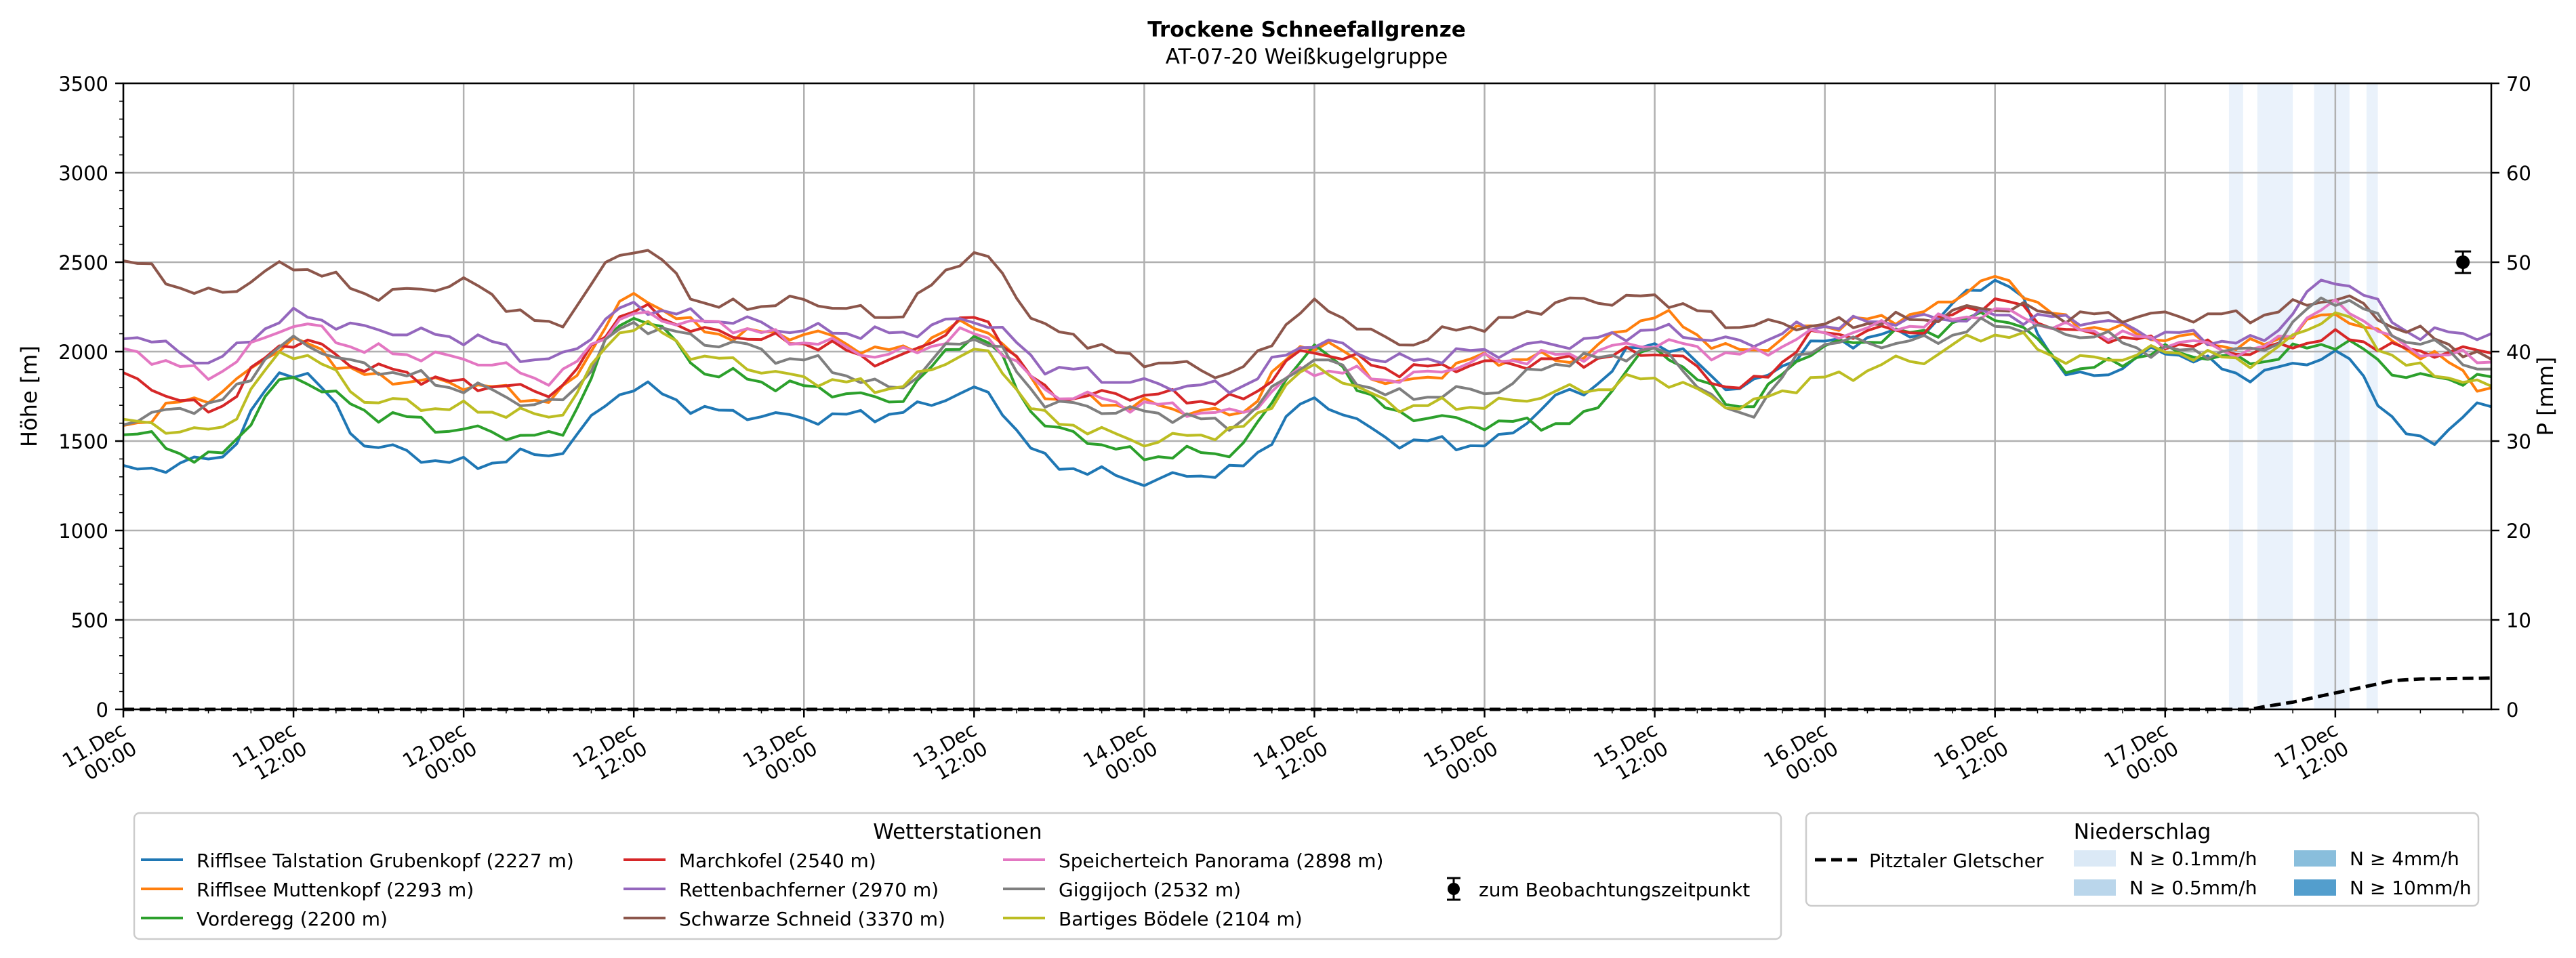  I want to click on legend-precip-title: Niederschlag, so click(2142, 832).